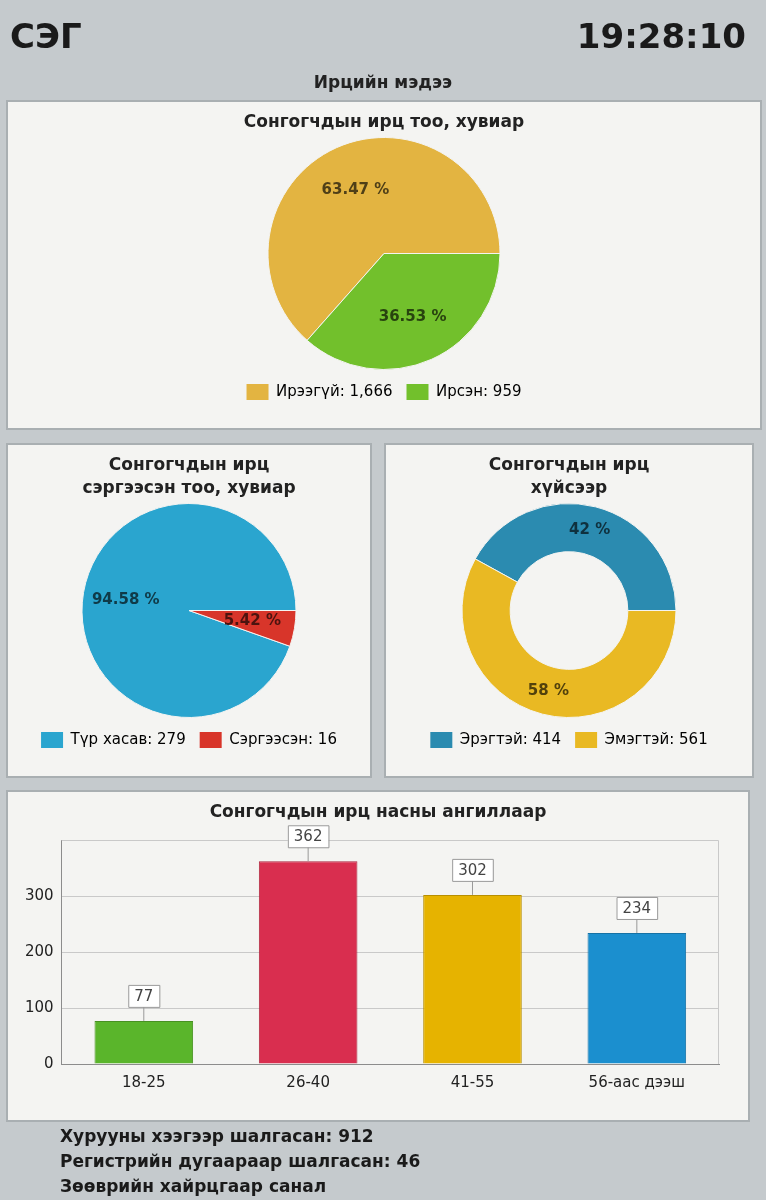 This screenshot has height=1200, width=766. Describe the element at coordinates (144, 995) in the screenshot. I see `data-label: 77` at that location.